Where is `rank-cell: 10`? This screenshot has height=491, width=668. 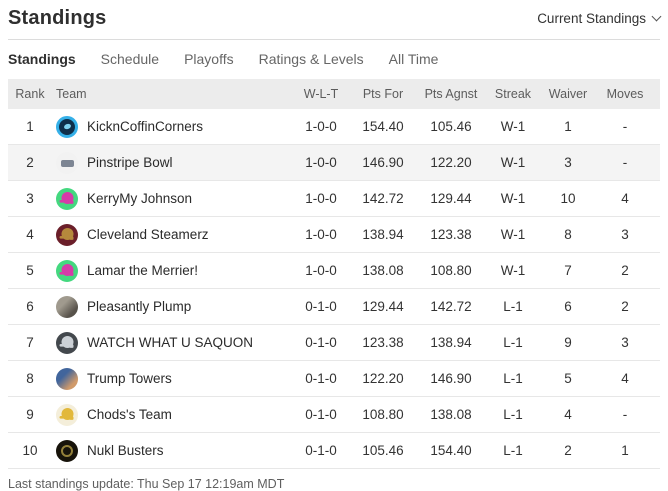
rank-cell: 10 is located at coordinates (30, 450).